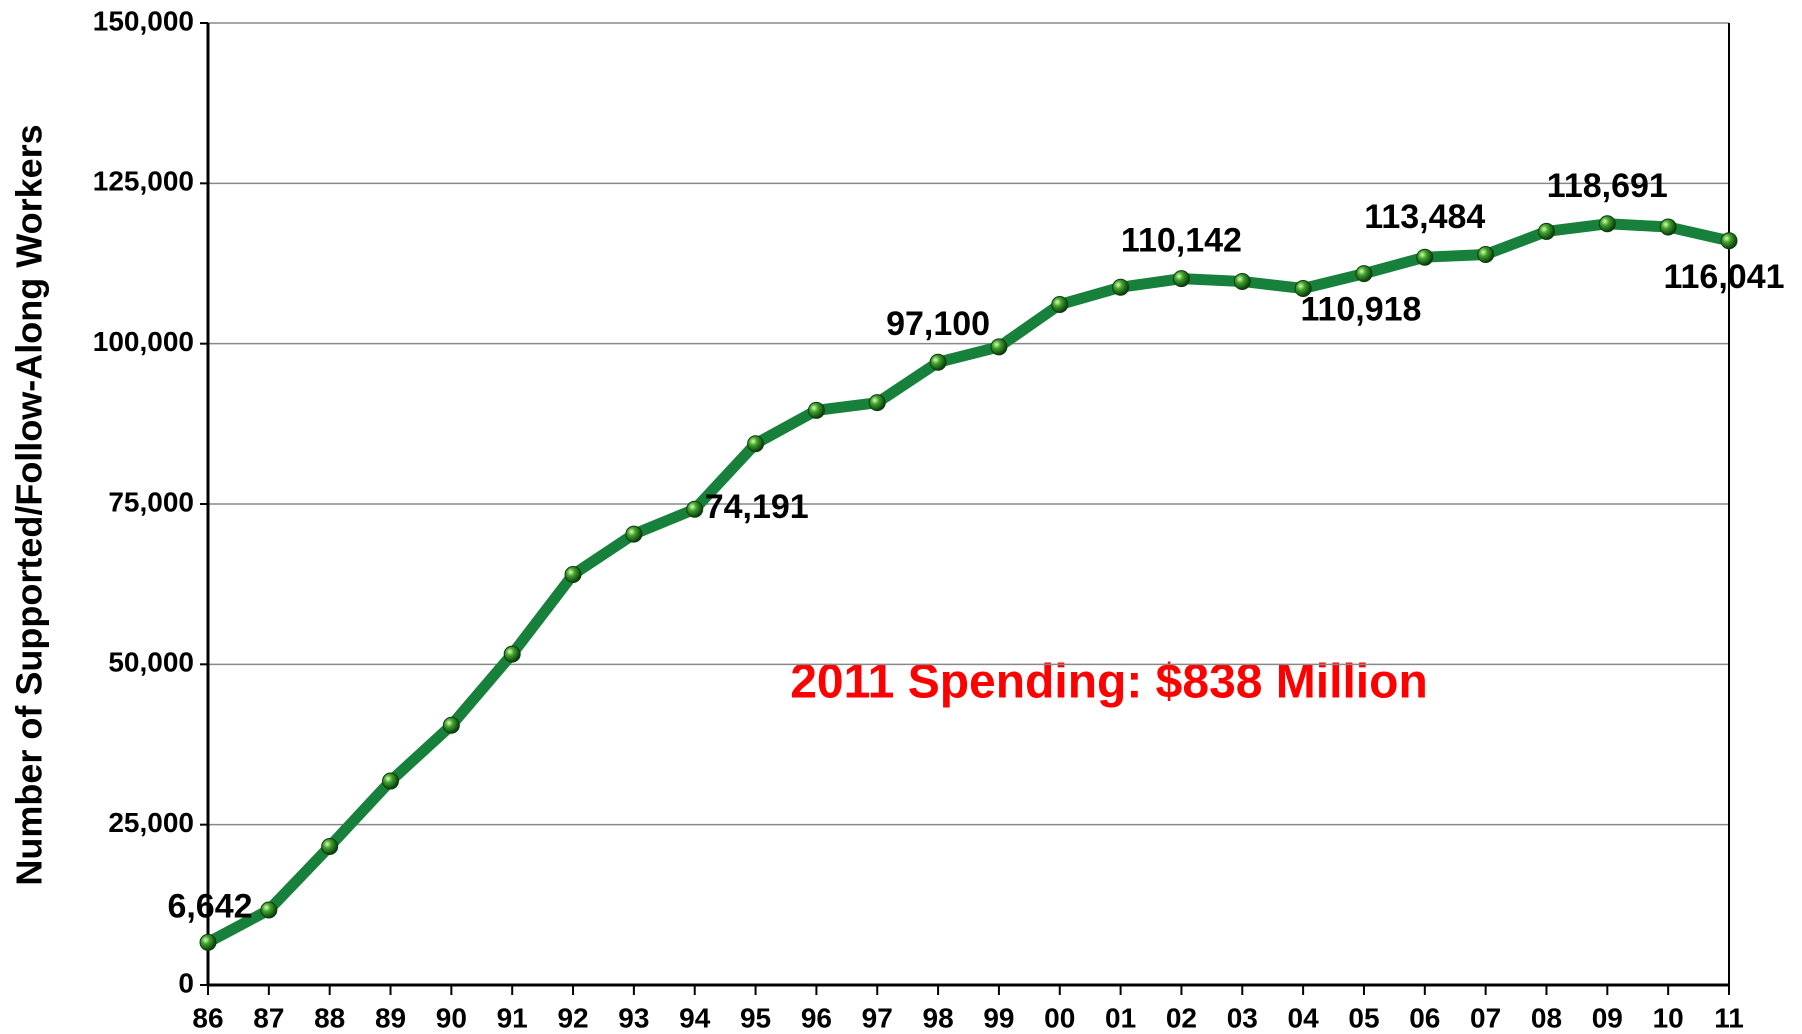 The image size is (1802, 1034). What do you see at coordinates (143, 181) in the screenshot?
I see `y-tick-label: 125,000` at bounding box center [143, 181].